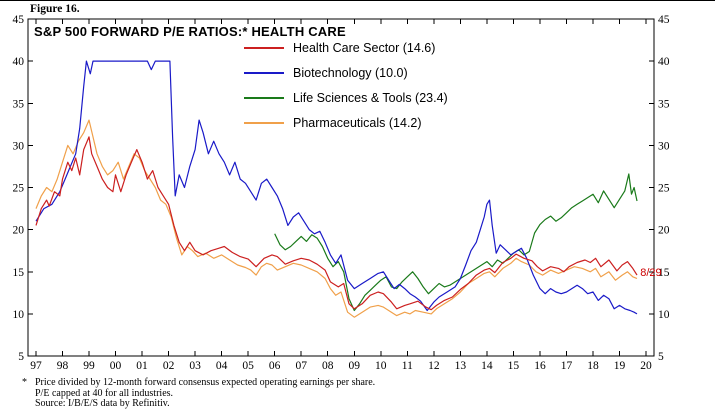 The height and width of the screenshot is (412, 715). I want to click on legend-label-life-sciences-tools: Life Sciences & Tools (23.4), so click(370, 97).